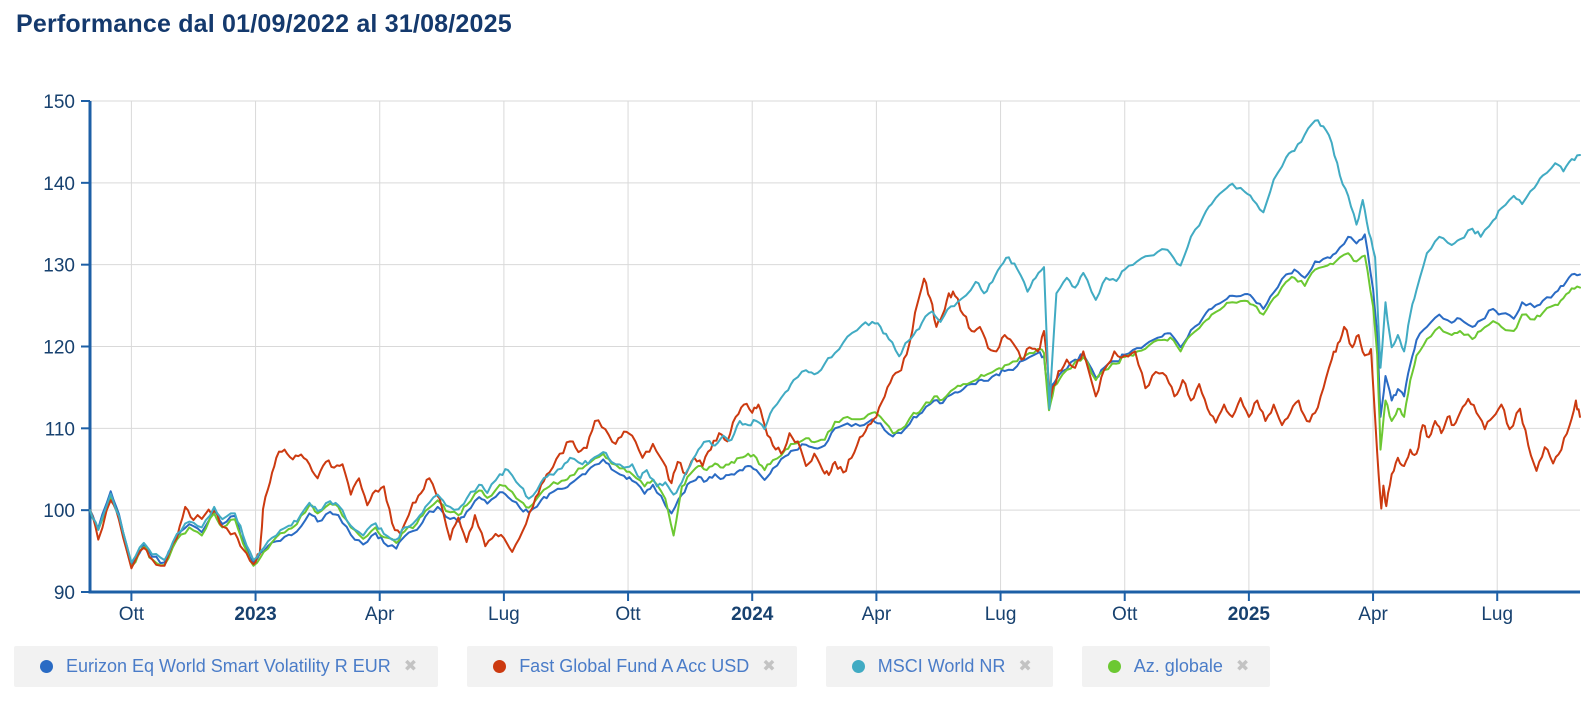 The width and height of the screenshot is (1594, 713). I want to click on y-tick-label: 140, so click(59, 184).